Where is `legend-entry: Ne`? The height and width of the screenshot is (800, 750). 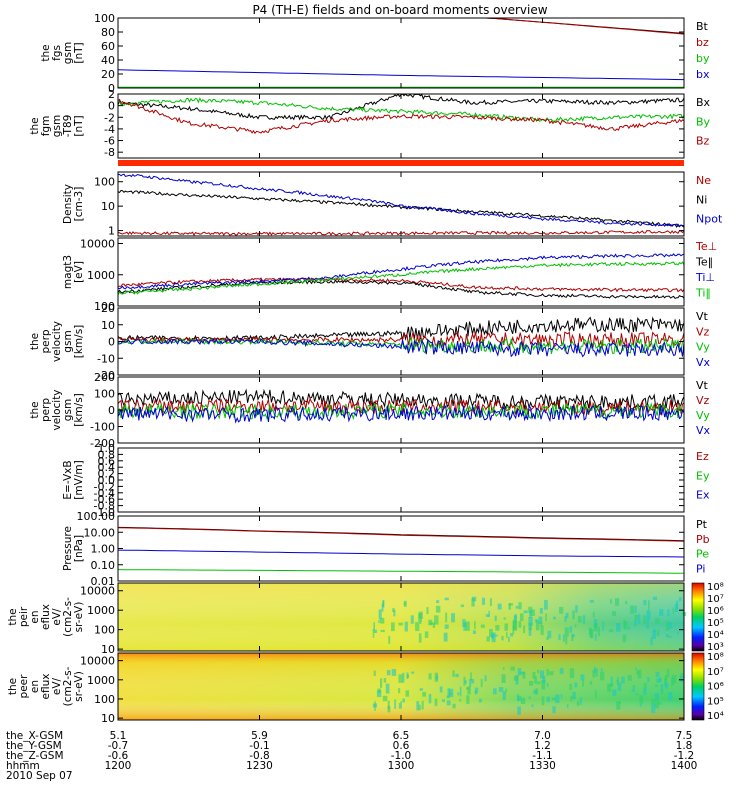 legend-entry: Ne is located at coordinates (703, 180).